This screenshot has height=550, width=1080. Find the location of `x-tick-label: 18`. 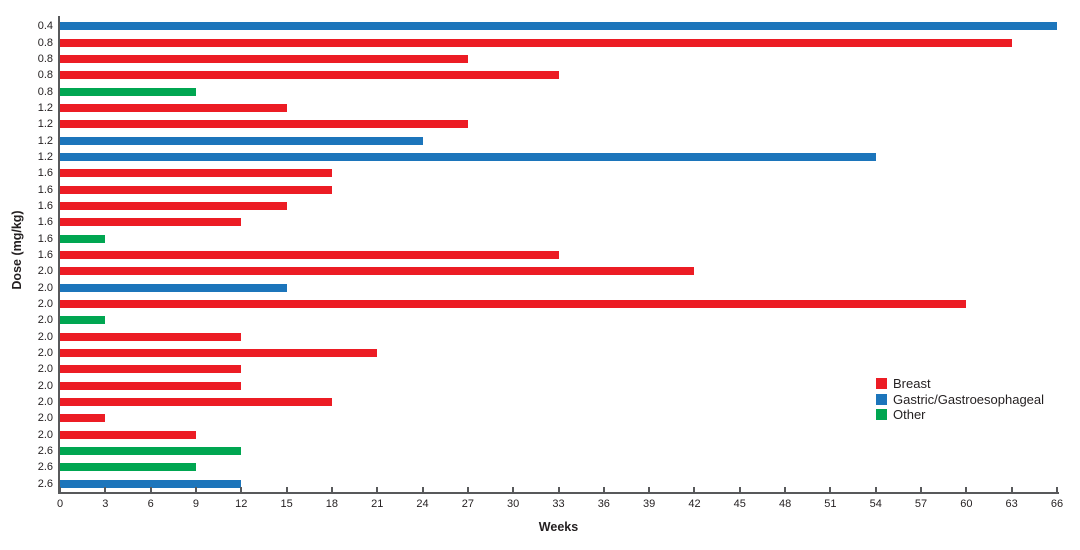

x-tick-label: 18 is located at coordinates (332, 504).